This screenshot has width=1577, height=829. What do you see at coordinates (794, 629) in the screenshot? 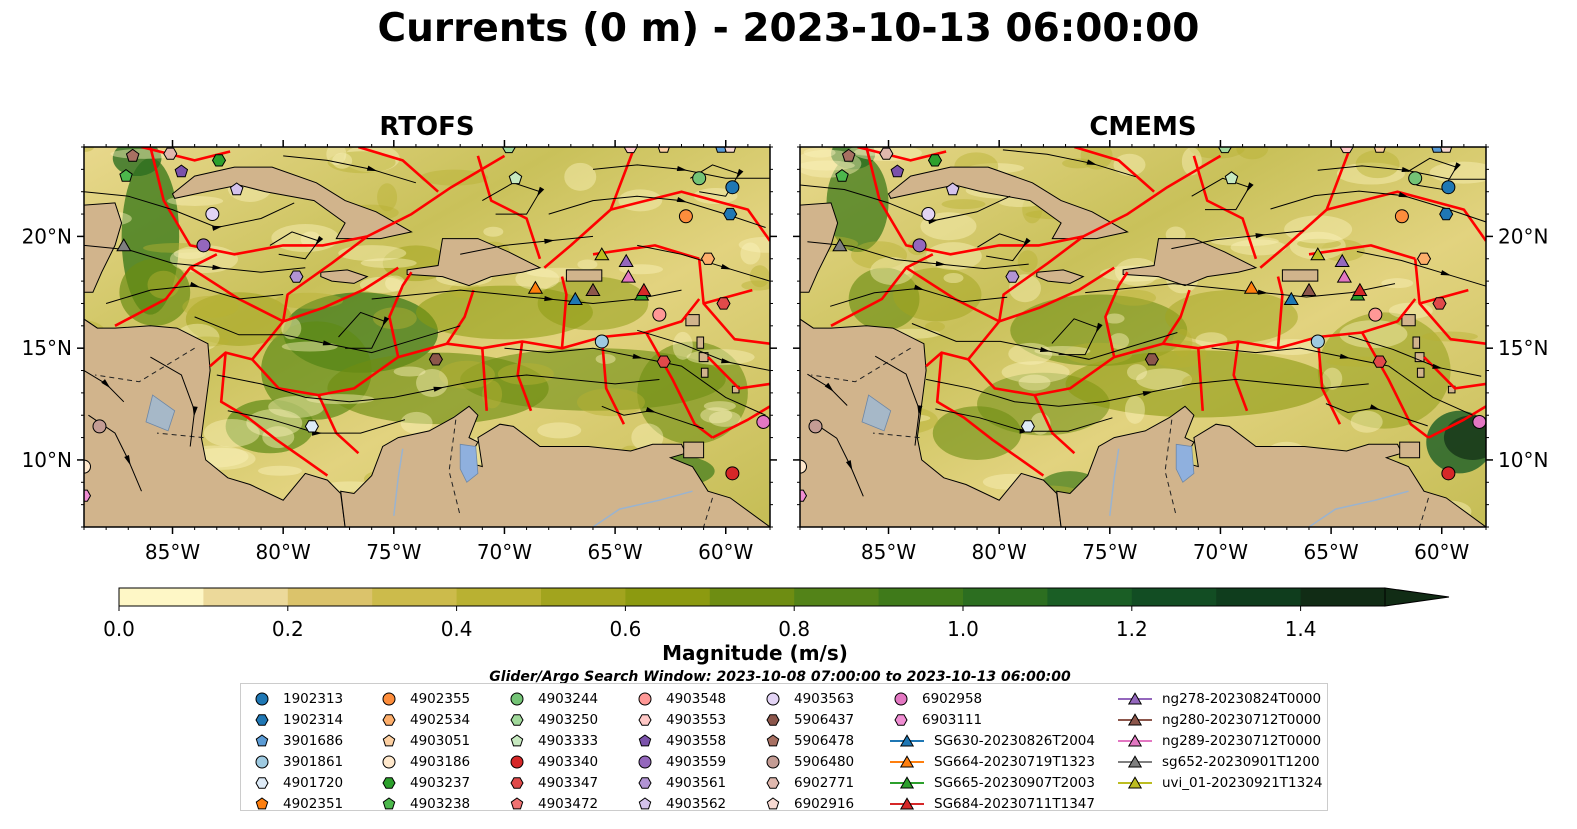
I see `colorbar-tick-label: 0.8` at bounding box center [794, 629].